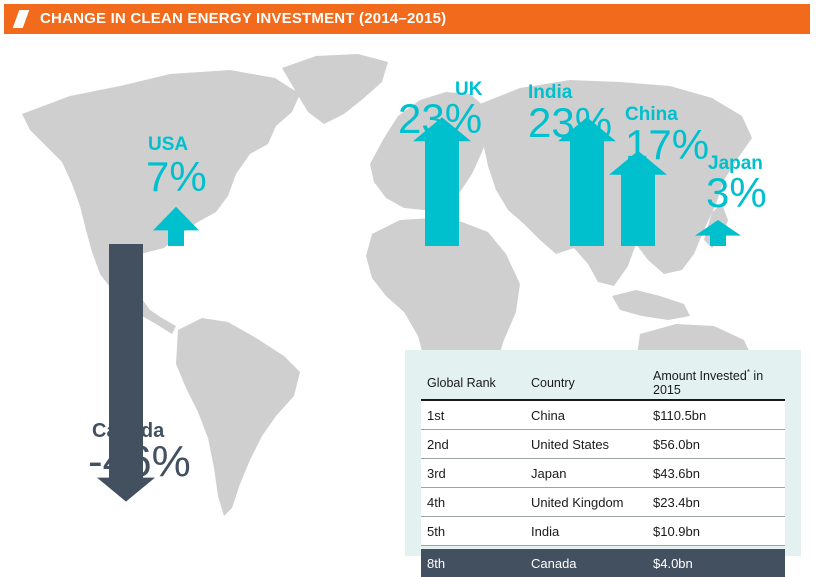  Describe the element at coordinates (238, 417) in the screenshot. I see `south-america-landmass` at that location.